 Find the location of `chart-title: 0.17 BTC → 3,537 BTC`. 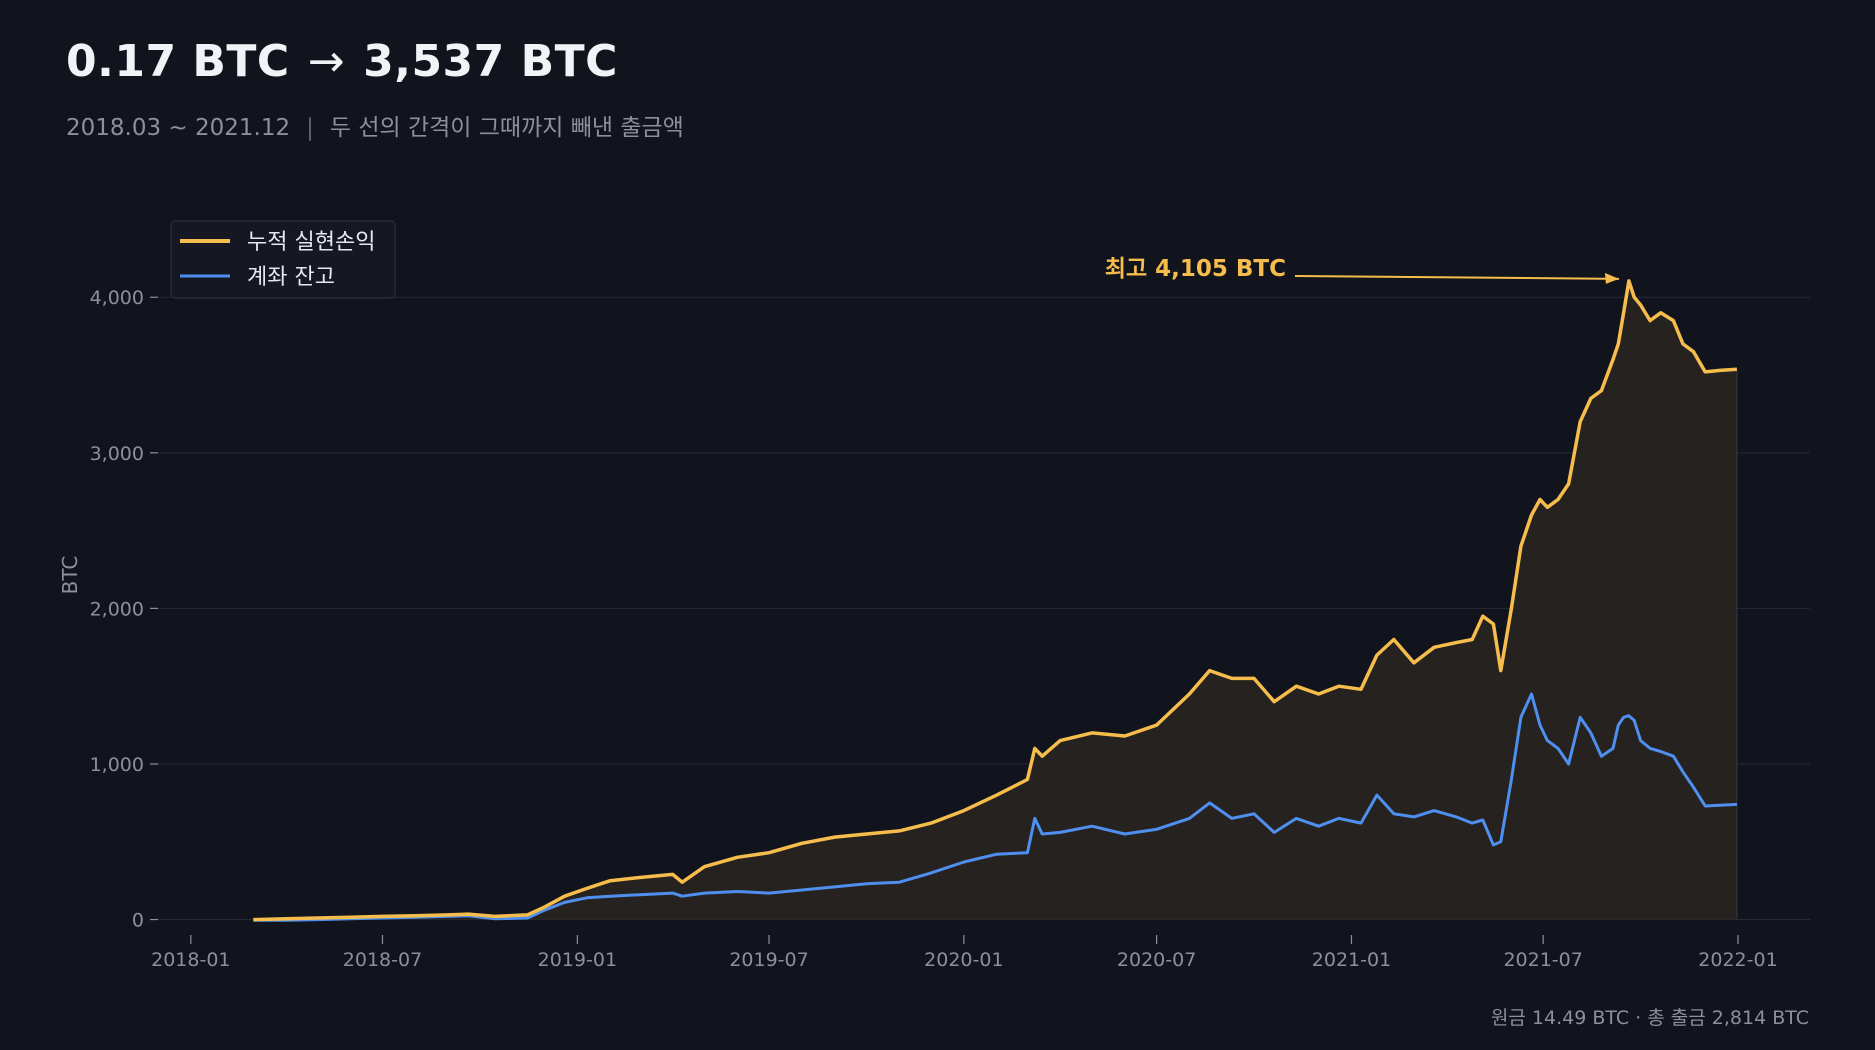

chart-title: 0.17 BTC → 3,537 BTC is located at coordinates (342, 61).